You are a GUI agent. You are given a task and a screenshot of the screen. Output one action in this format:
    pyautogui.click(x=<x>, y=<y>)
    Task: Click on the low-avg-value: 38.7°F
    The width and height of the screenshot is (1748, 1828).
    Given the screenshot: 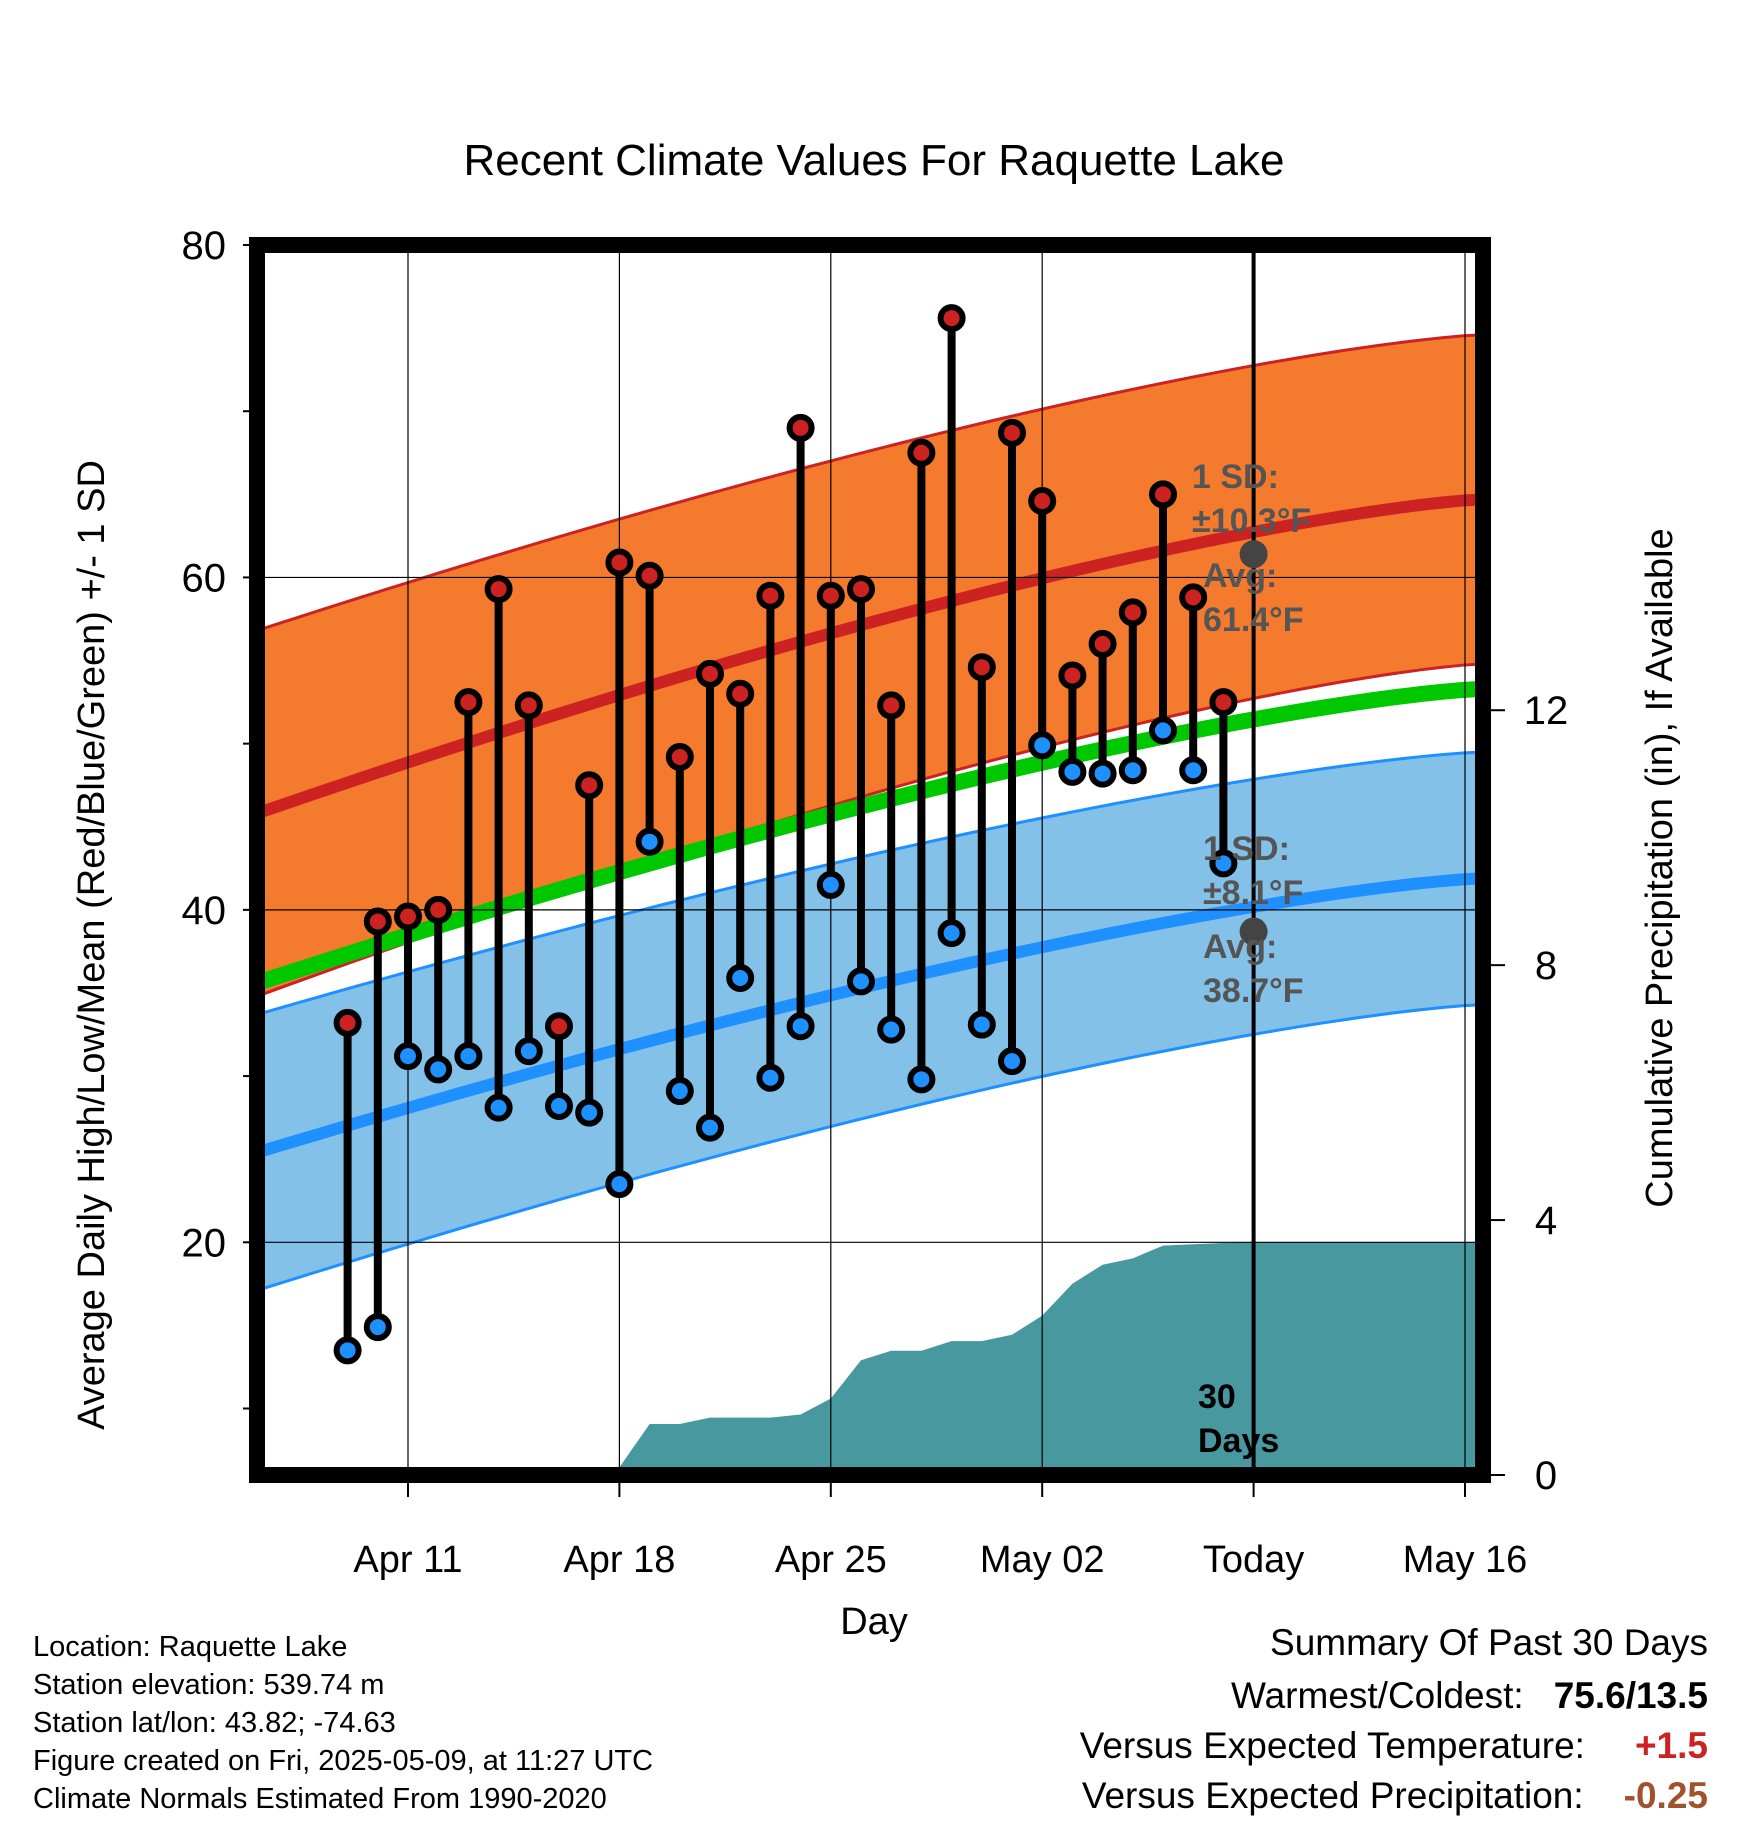 What is the action you would take?
    pyautogui.click(x=1253, y=991)
    